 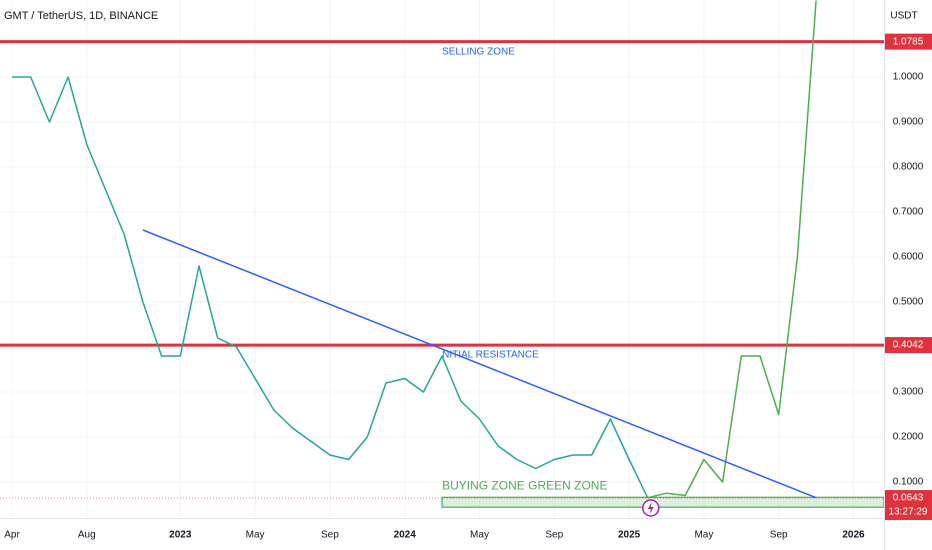 I want to click on level-text: NITIAL RESISTANCE, so click(x=490, y=355).